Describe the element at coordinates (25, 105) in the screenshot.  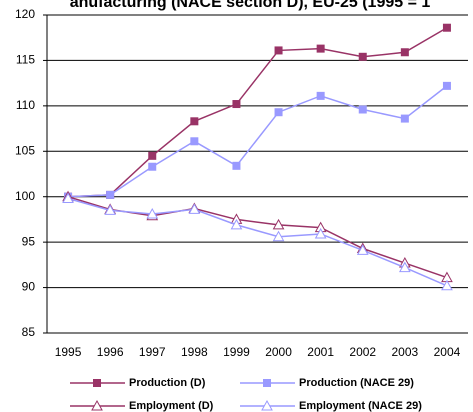
I see `y-tick-label: 110` at that location.